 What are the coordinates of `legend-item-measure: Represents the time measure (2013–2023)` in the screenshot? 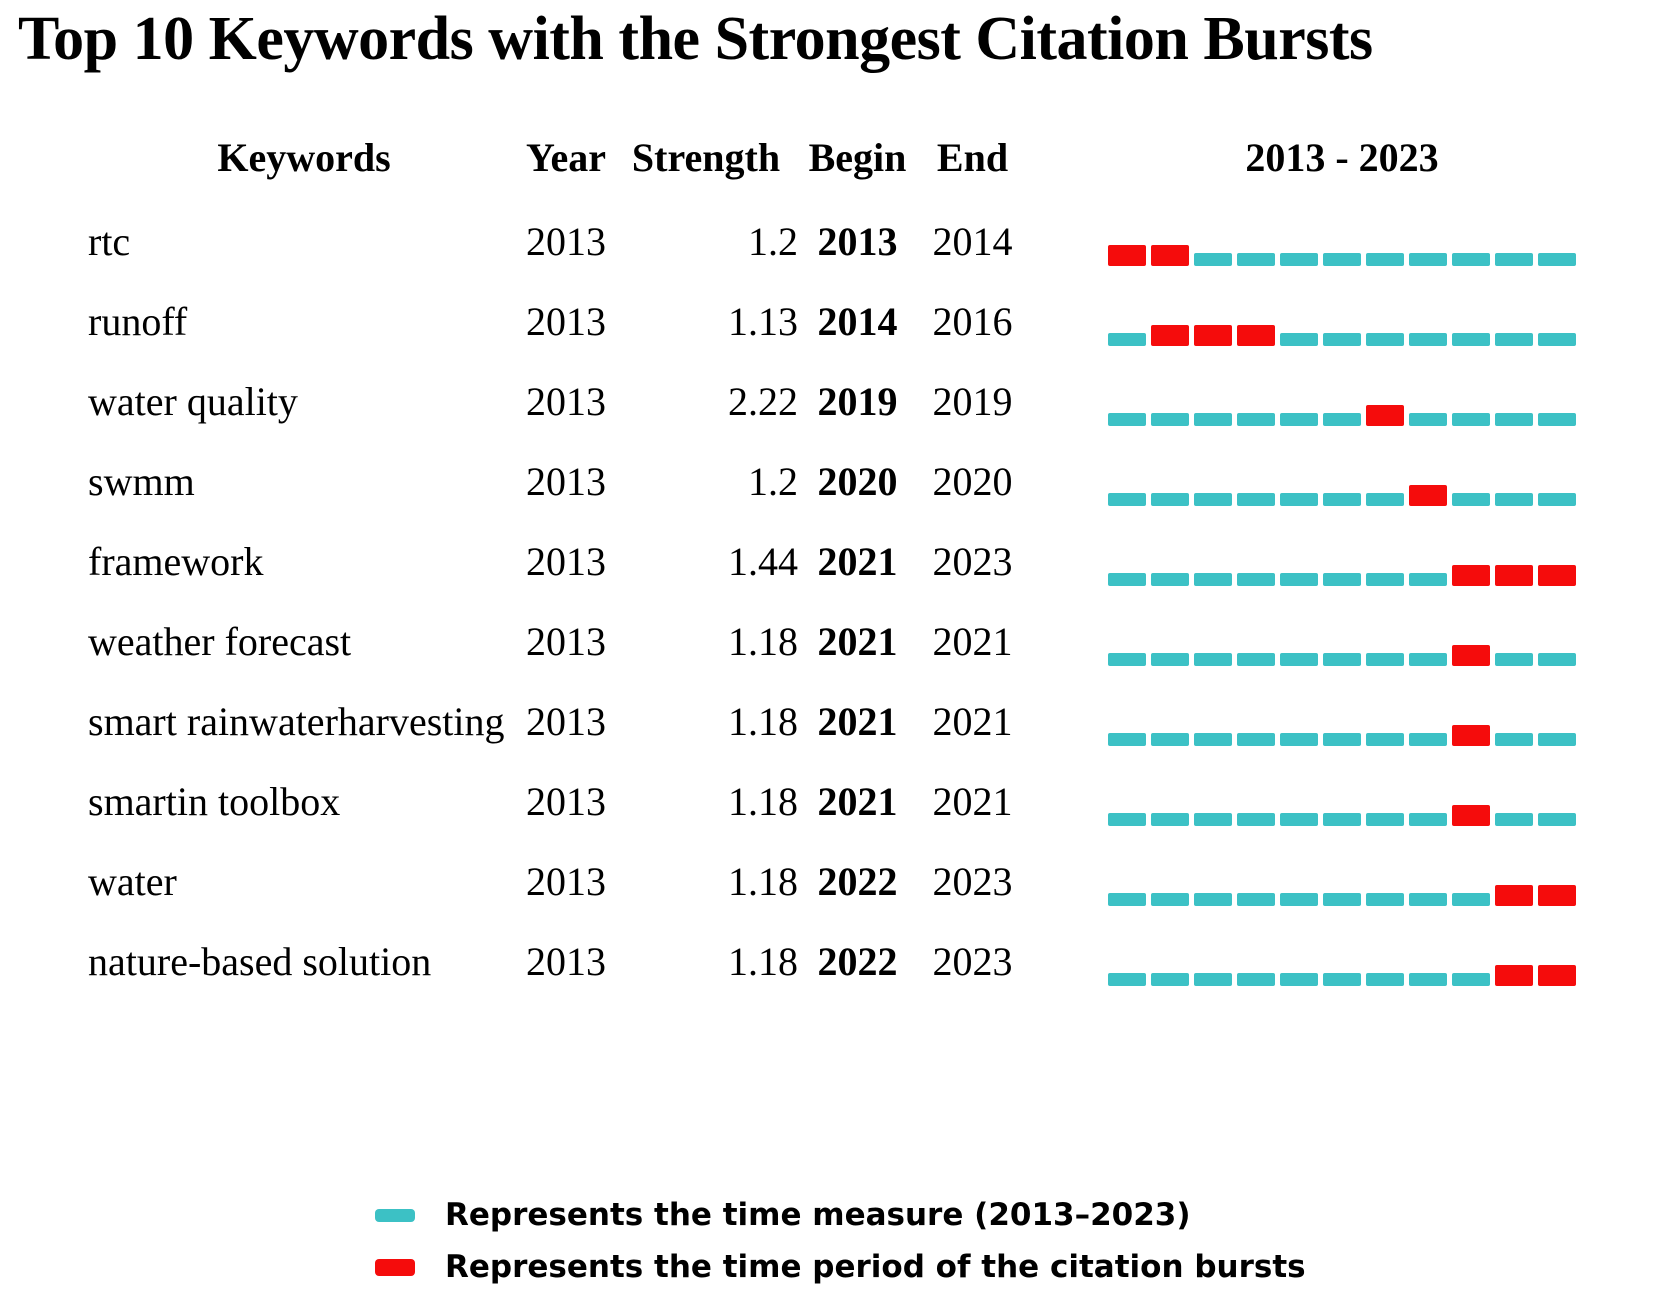 It's located at (840, 1215).